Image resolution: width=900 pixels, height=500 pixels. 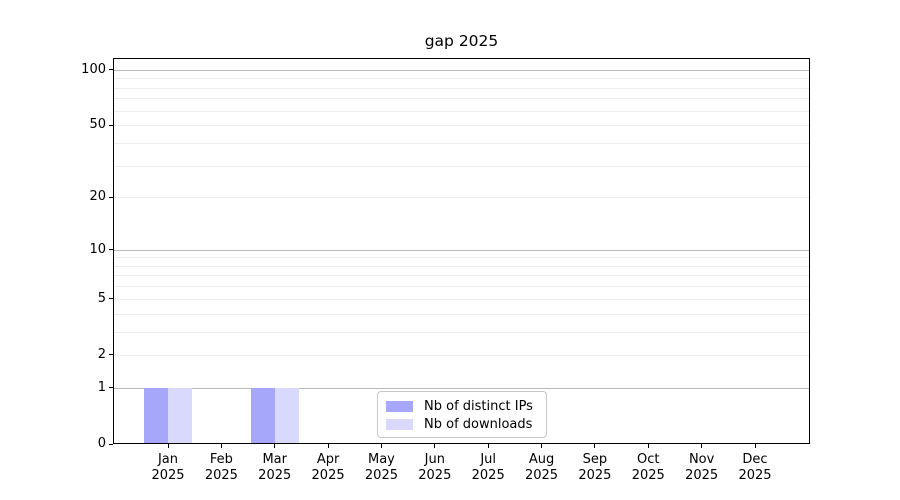 I want to click on y-tick-label-2: 2, so click(x=101, y=354).